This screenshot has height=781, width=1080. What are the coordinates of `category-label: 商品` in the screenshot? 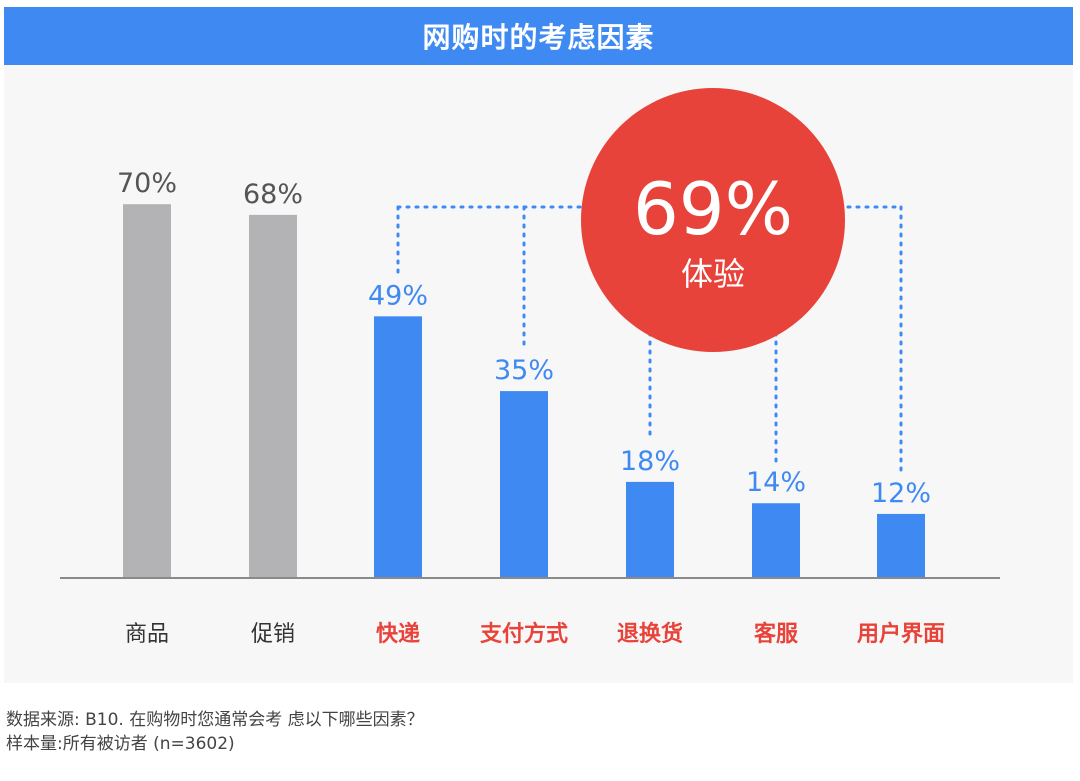 It's located at (147, 634).